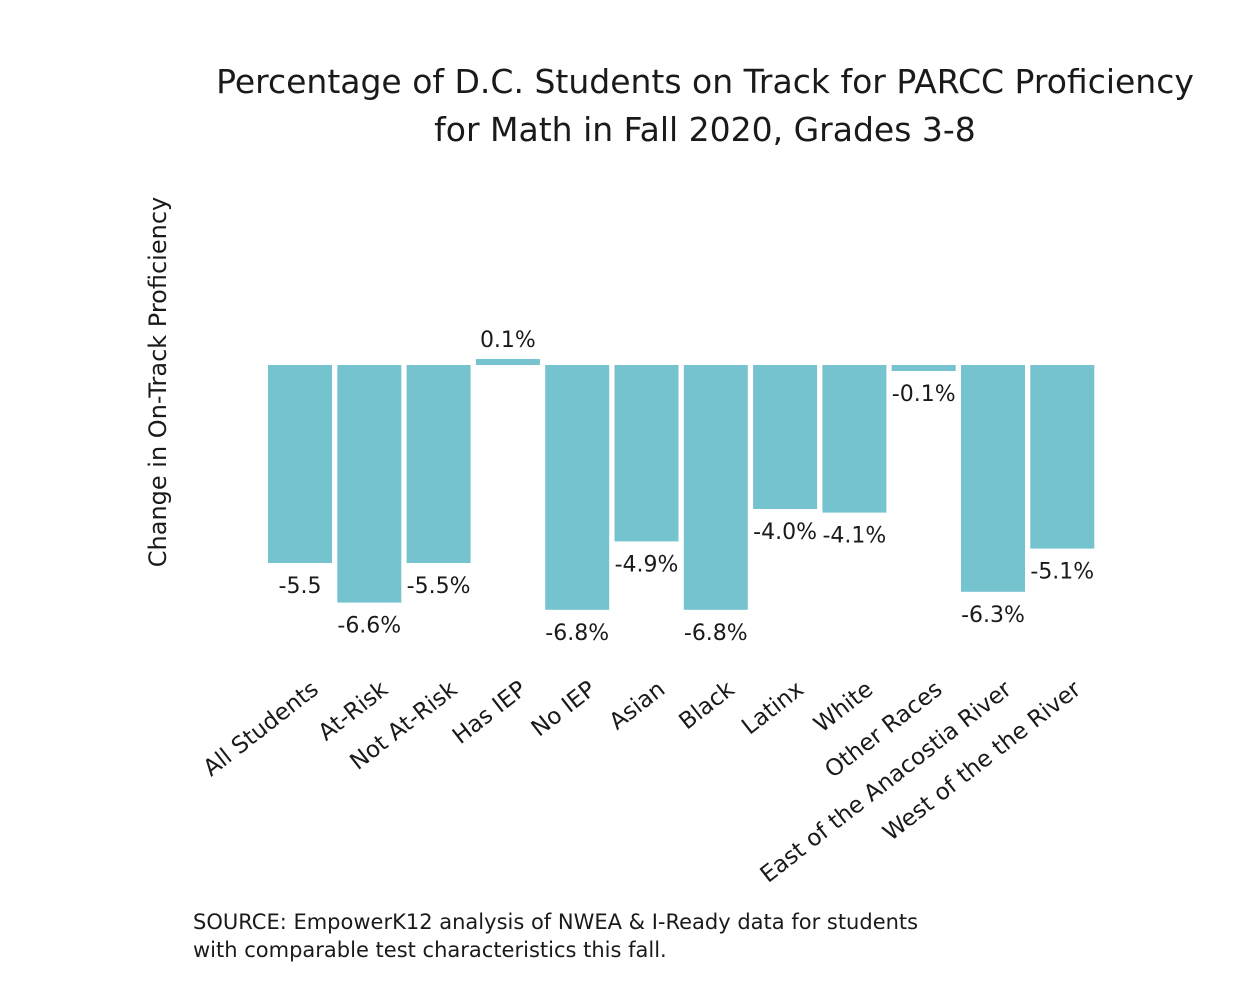  Describe the element at coordinates (369, 626) in the screenshot. I see `value-label-at-risk: -6.6%` at that location.